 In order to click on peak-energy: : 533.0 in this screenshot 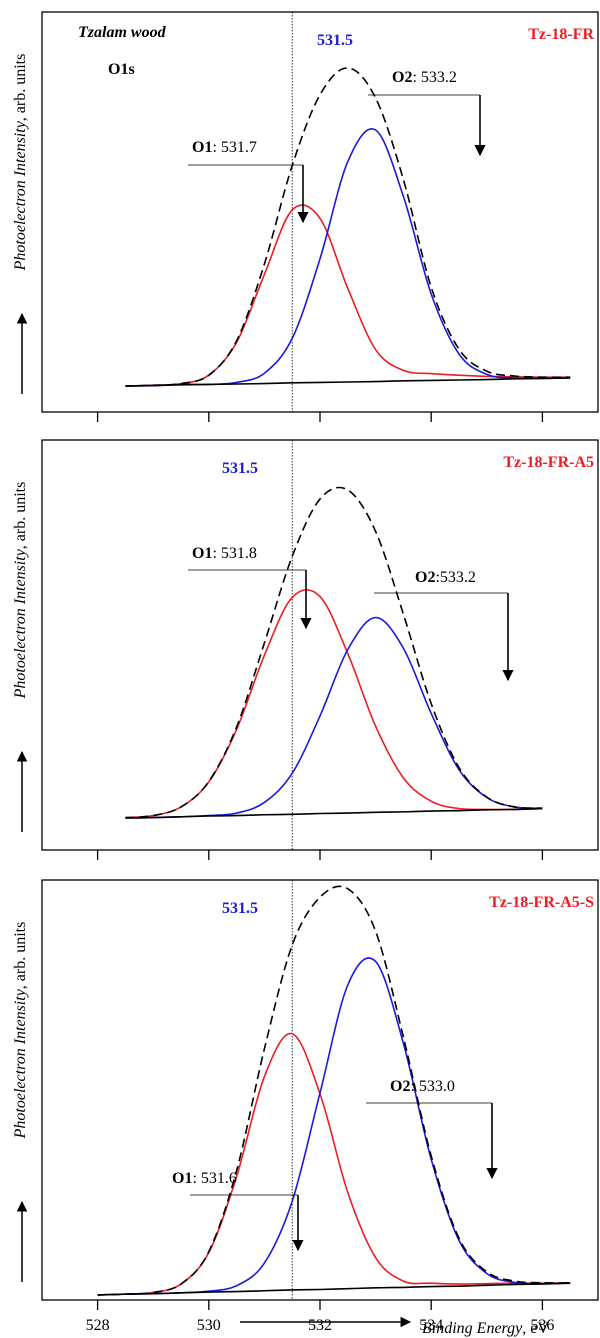, I will do `click(432, 1086)`.